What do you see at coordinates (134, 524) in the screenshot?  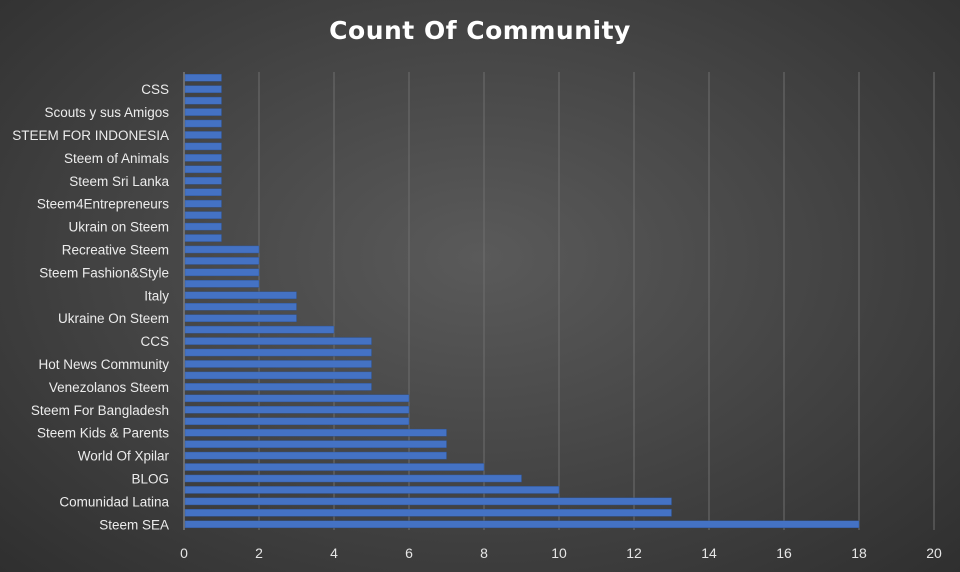 I see `y-tick-label: Steem SEA` at bounding box center [134, 524].